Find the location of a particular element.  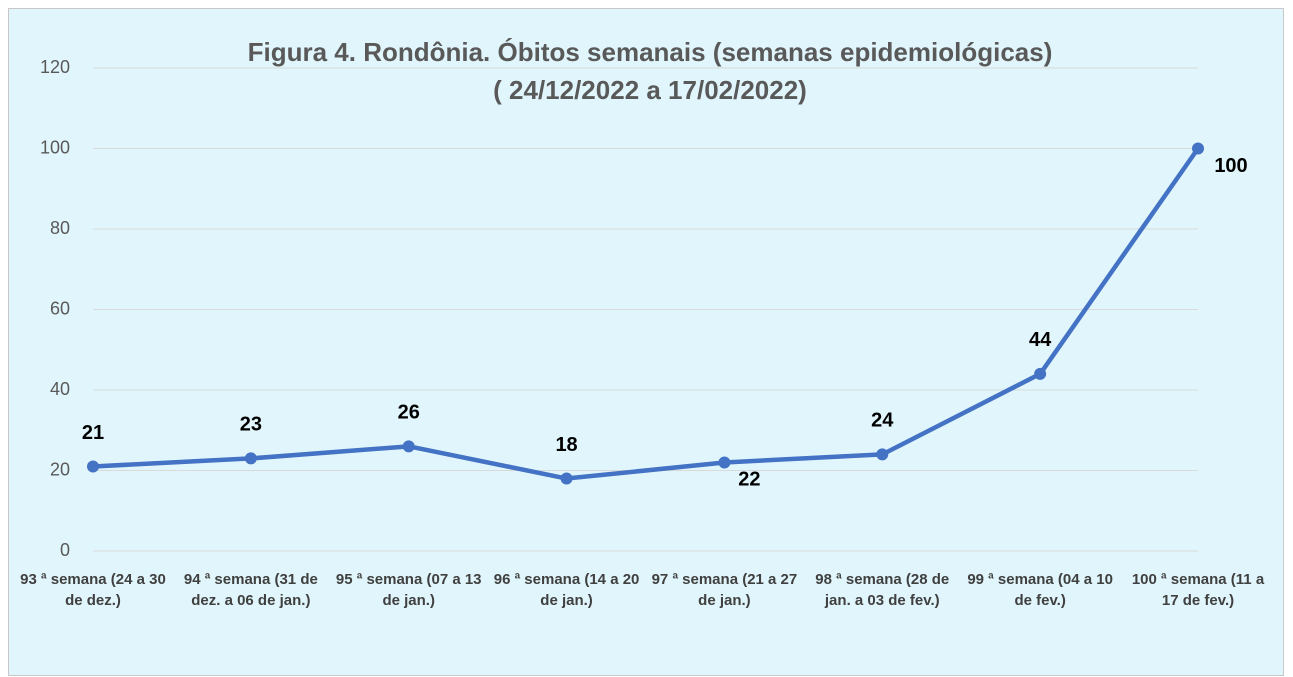

x-tick-label: 100 ª semana (11 a 17 de fev.) is located at coordinates (1198, 590).